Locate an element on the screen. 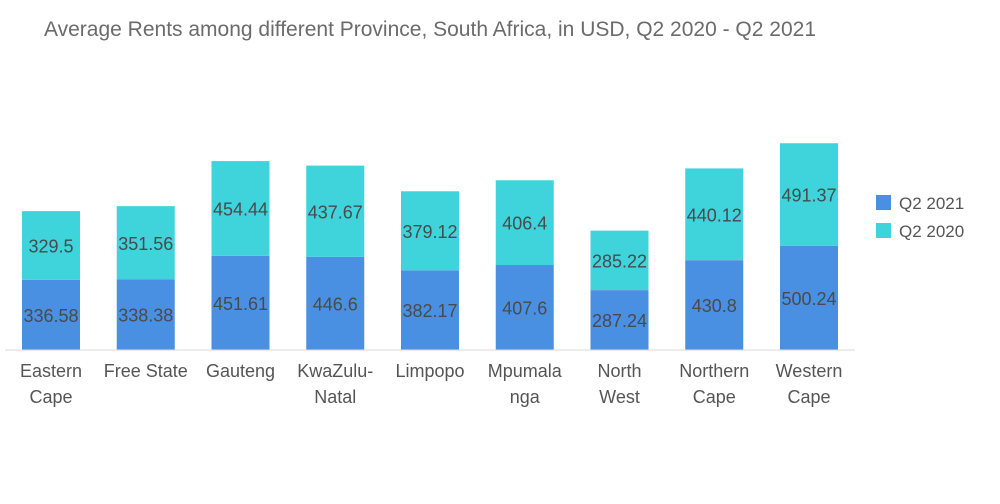 The width and height of the screenshot is (1000, 504). data-label-q2-2021-7: 430.8 is located at coordinates (714, 306).